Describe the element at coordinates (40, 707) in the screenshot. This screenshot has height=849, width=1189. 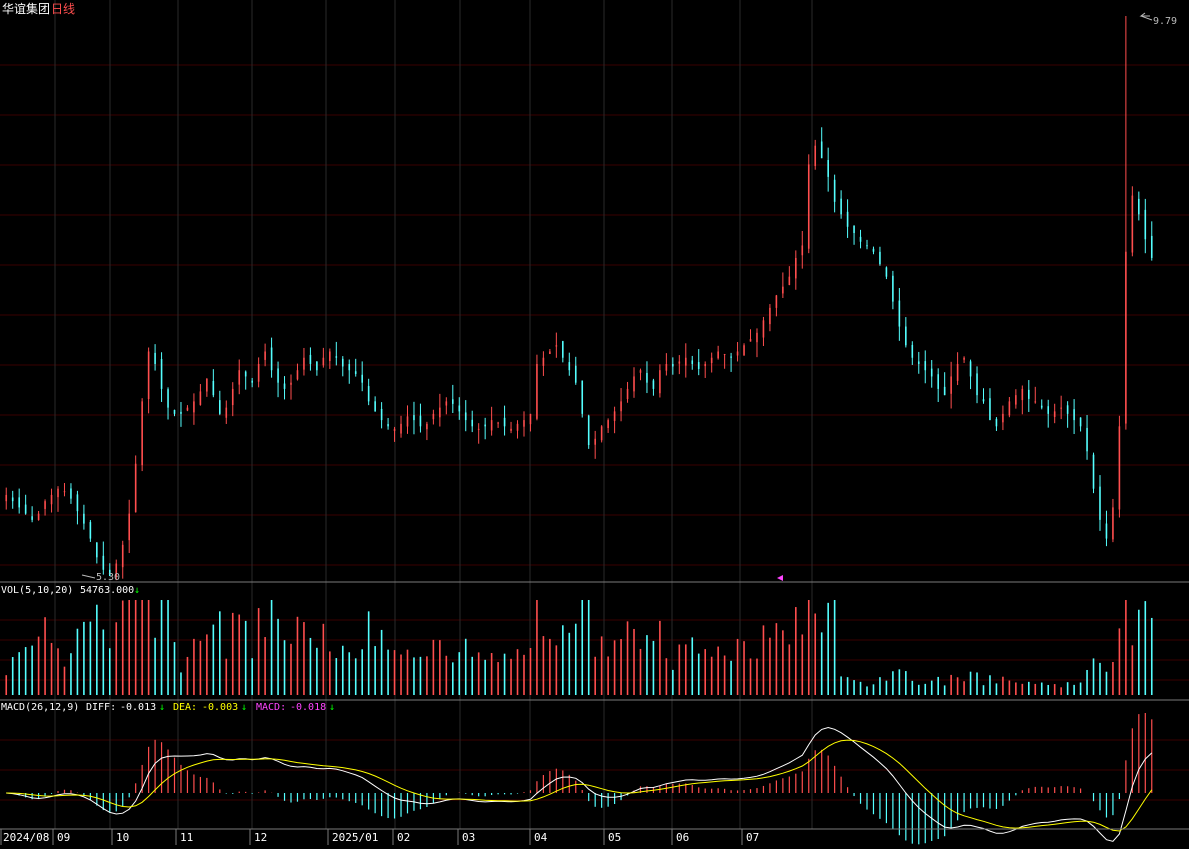
I see `macd-indicator-label: MACD(26,12,9)` at that location.